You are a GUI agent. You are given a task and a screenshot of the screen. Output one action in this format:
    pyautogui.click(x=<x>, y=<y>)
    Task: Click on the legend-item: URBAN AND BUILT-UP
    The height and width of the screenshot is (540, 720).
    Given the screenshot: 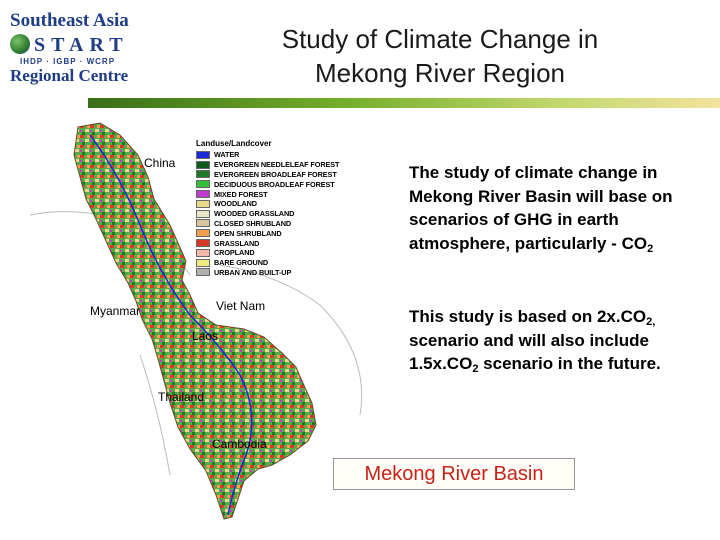 What is the action you would take?
    pyautogui.click(x=286, y=273)
    